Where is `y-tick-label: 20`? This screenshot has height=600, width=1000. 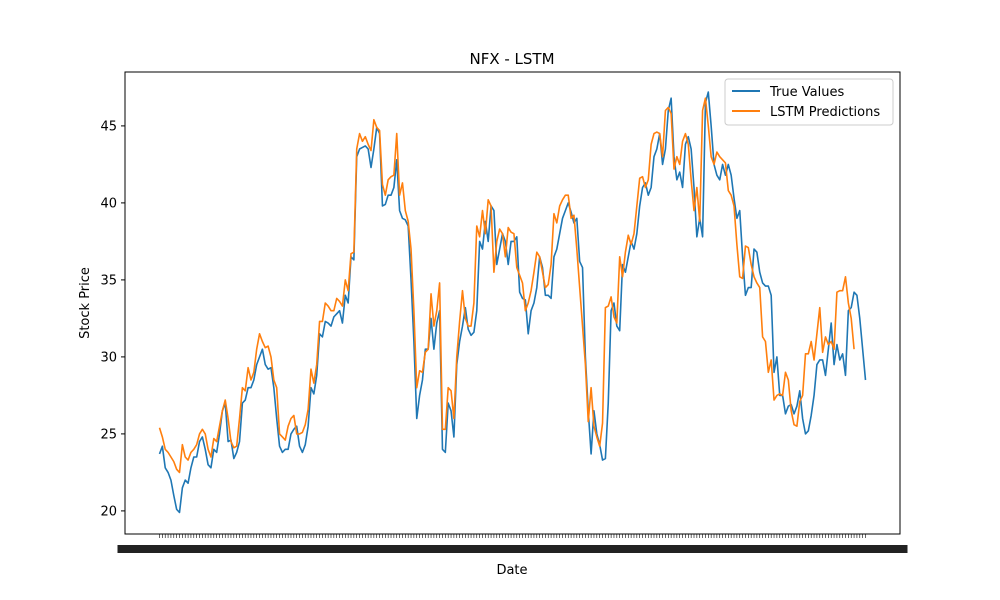 y-tick-label: 20 is located at coordinates (108, 511).